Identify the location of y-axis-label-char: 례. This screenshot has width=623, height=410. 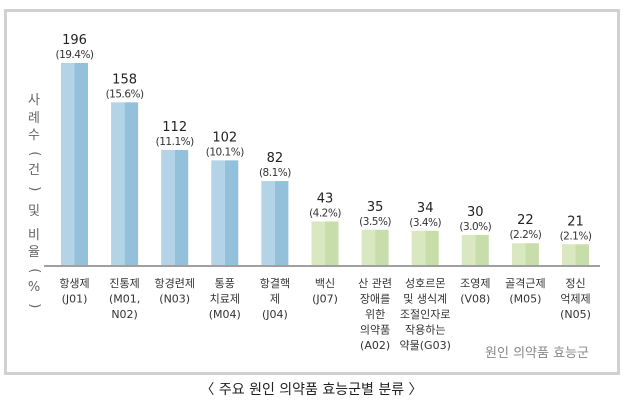
(34, 118).